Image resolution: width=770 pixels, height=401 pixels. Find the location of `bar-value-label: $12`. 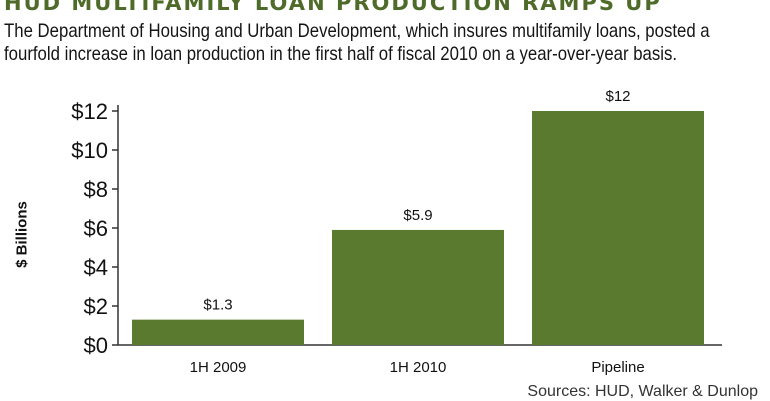

bar-value-label: $12 is located at coordinates (617, 96).